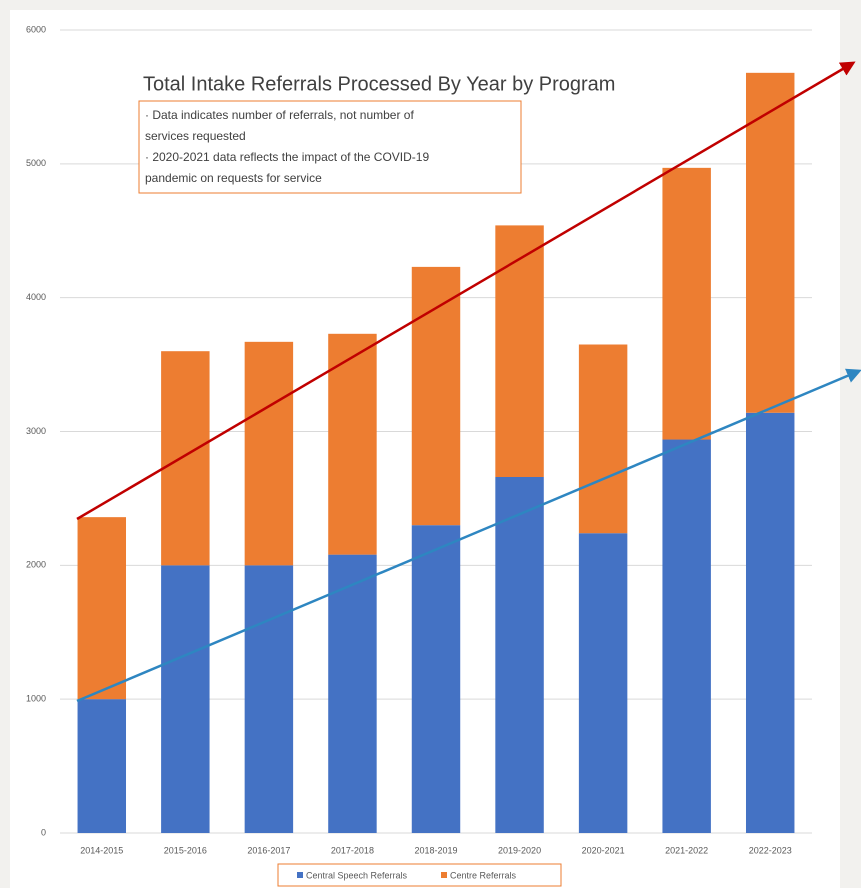  Describe the element at coordinates (603, 850) in the screenshot. I see `x-tick-label: 2020-2021` at that location.